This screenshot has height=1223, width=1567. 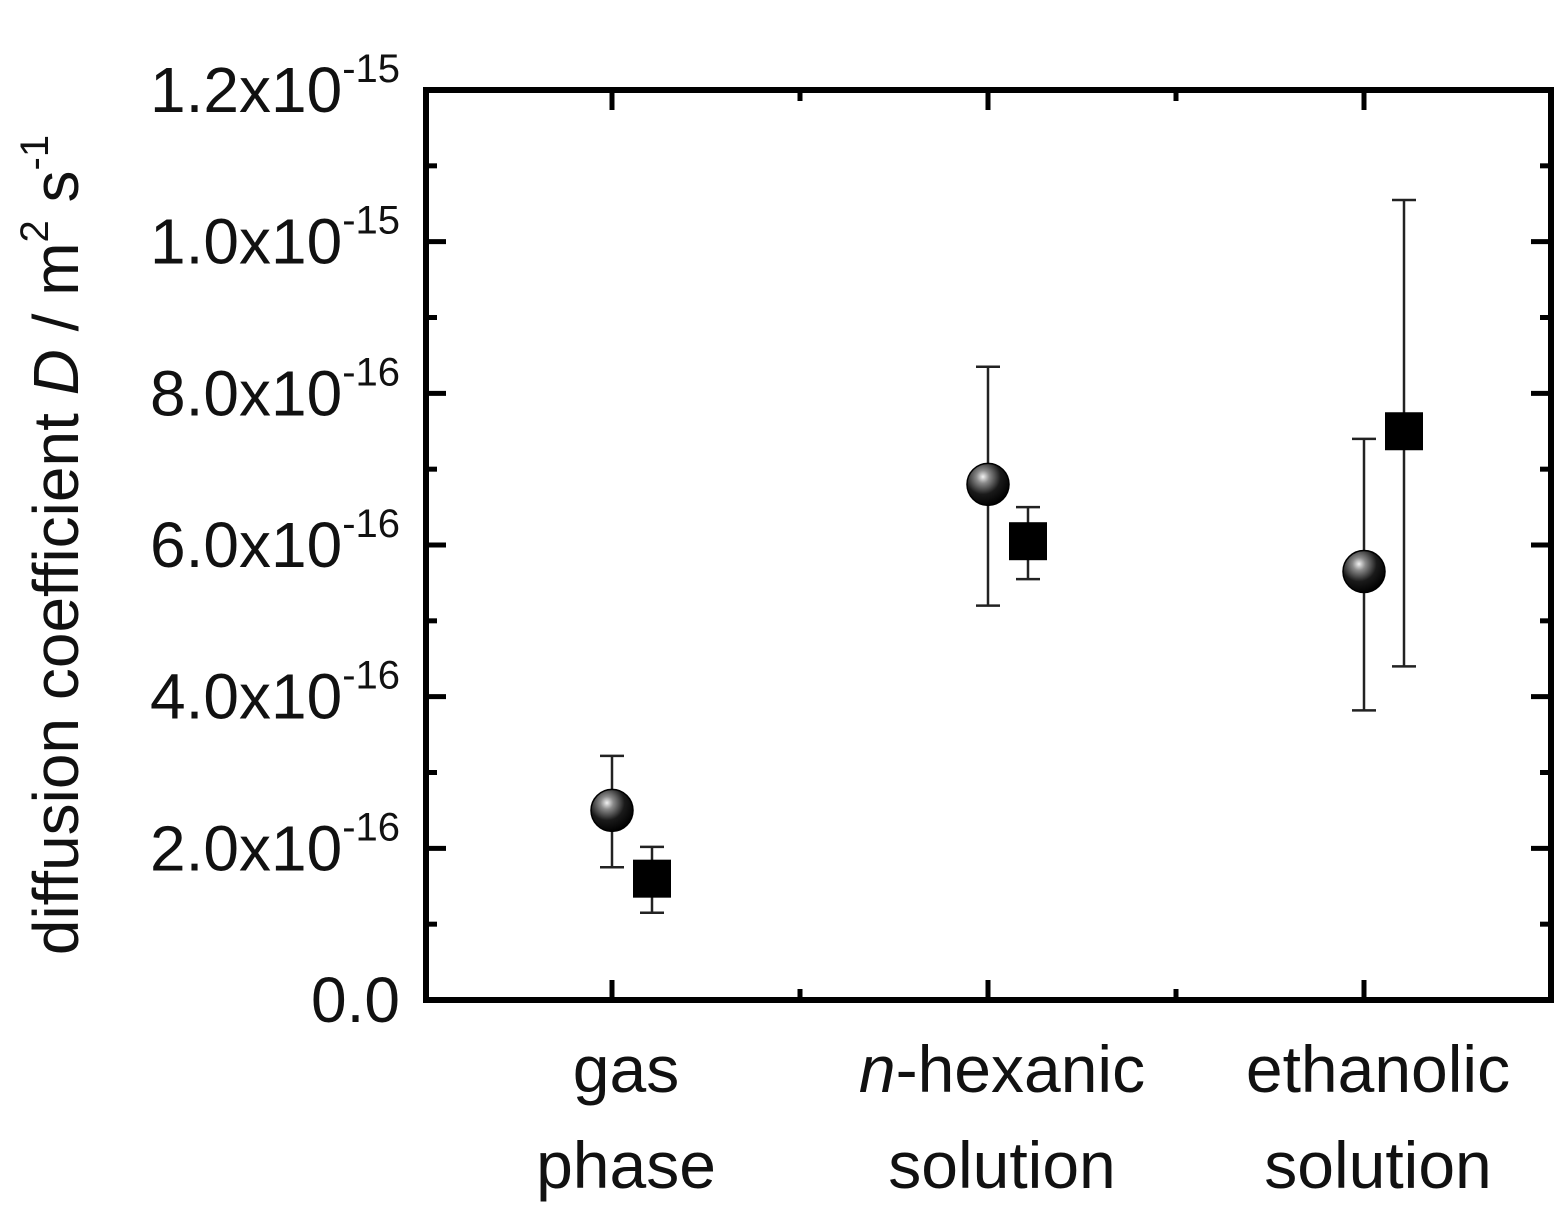 I want to click on x-category-label: gas, so click(x=626, y=1069).